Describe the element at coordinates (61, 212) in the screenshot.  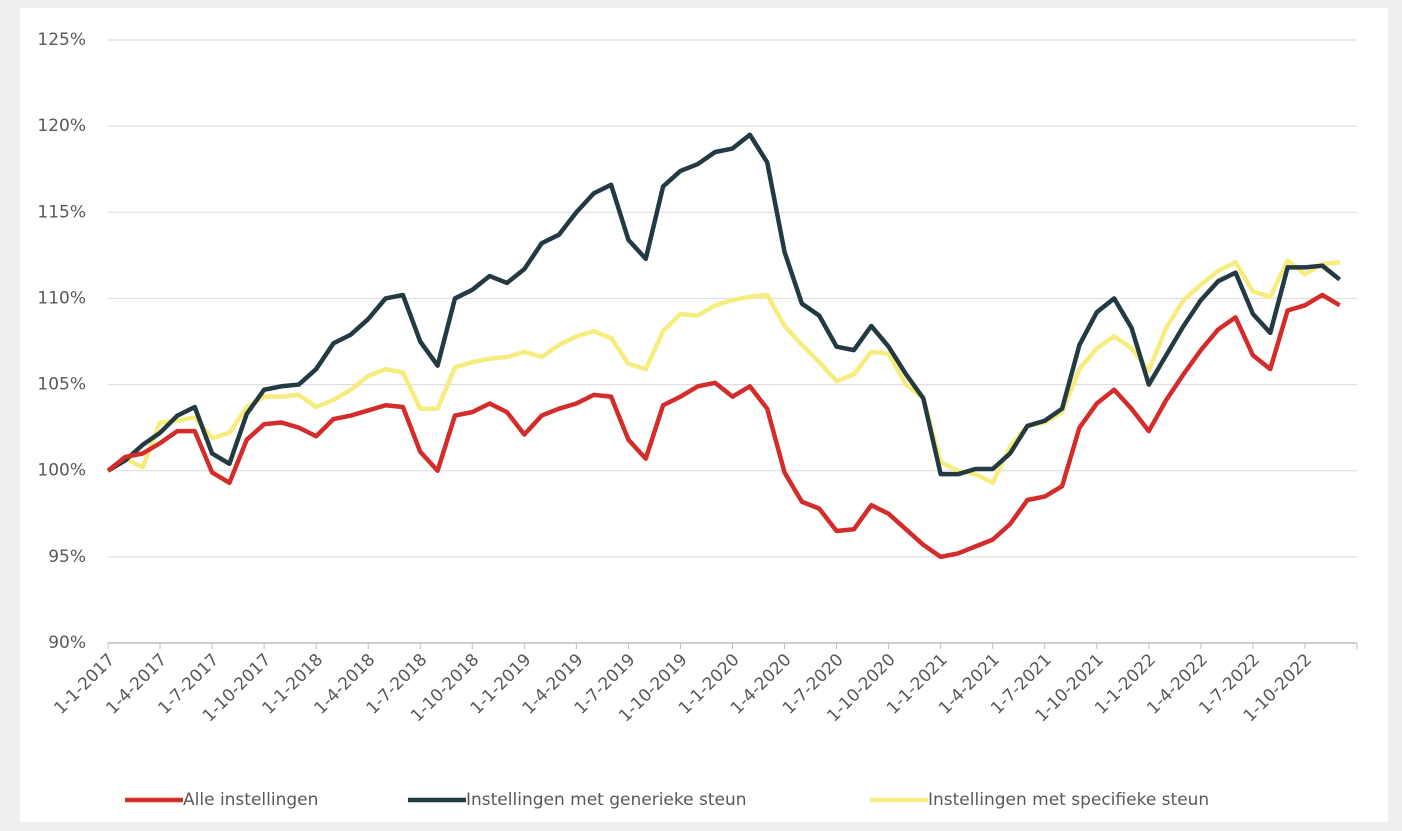
I see `y-tick-label: 115%` at that location.